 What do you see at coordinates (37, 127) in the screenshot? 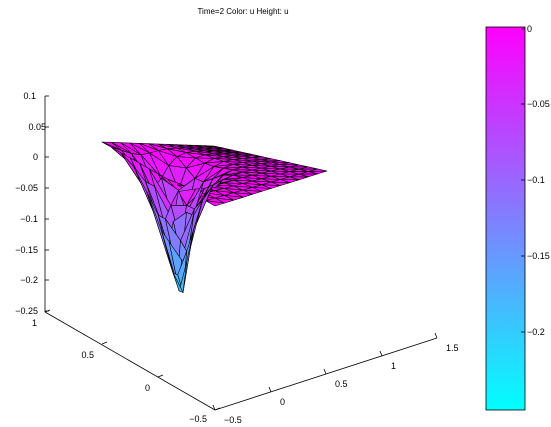
I see `z-tick-label: 0.05` at bounding box center [37, 127].